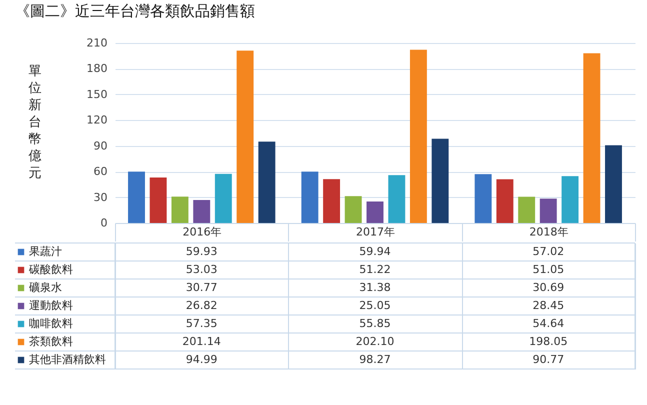 The image size is (647, 405). Describe the element at coordinates (104, 223) in the screenshot. I see `y-tick-label: 0` at that location.